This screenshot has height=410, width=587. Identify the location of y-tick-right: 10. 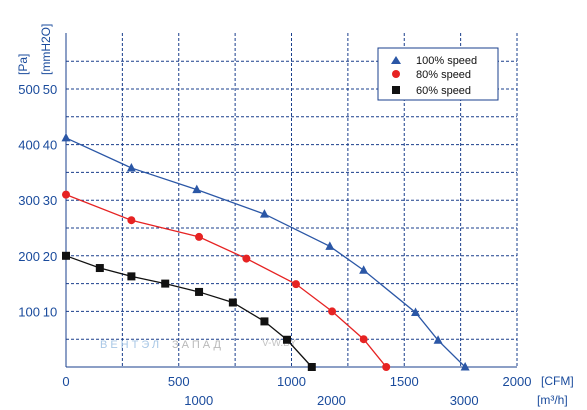
(50, 311).